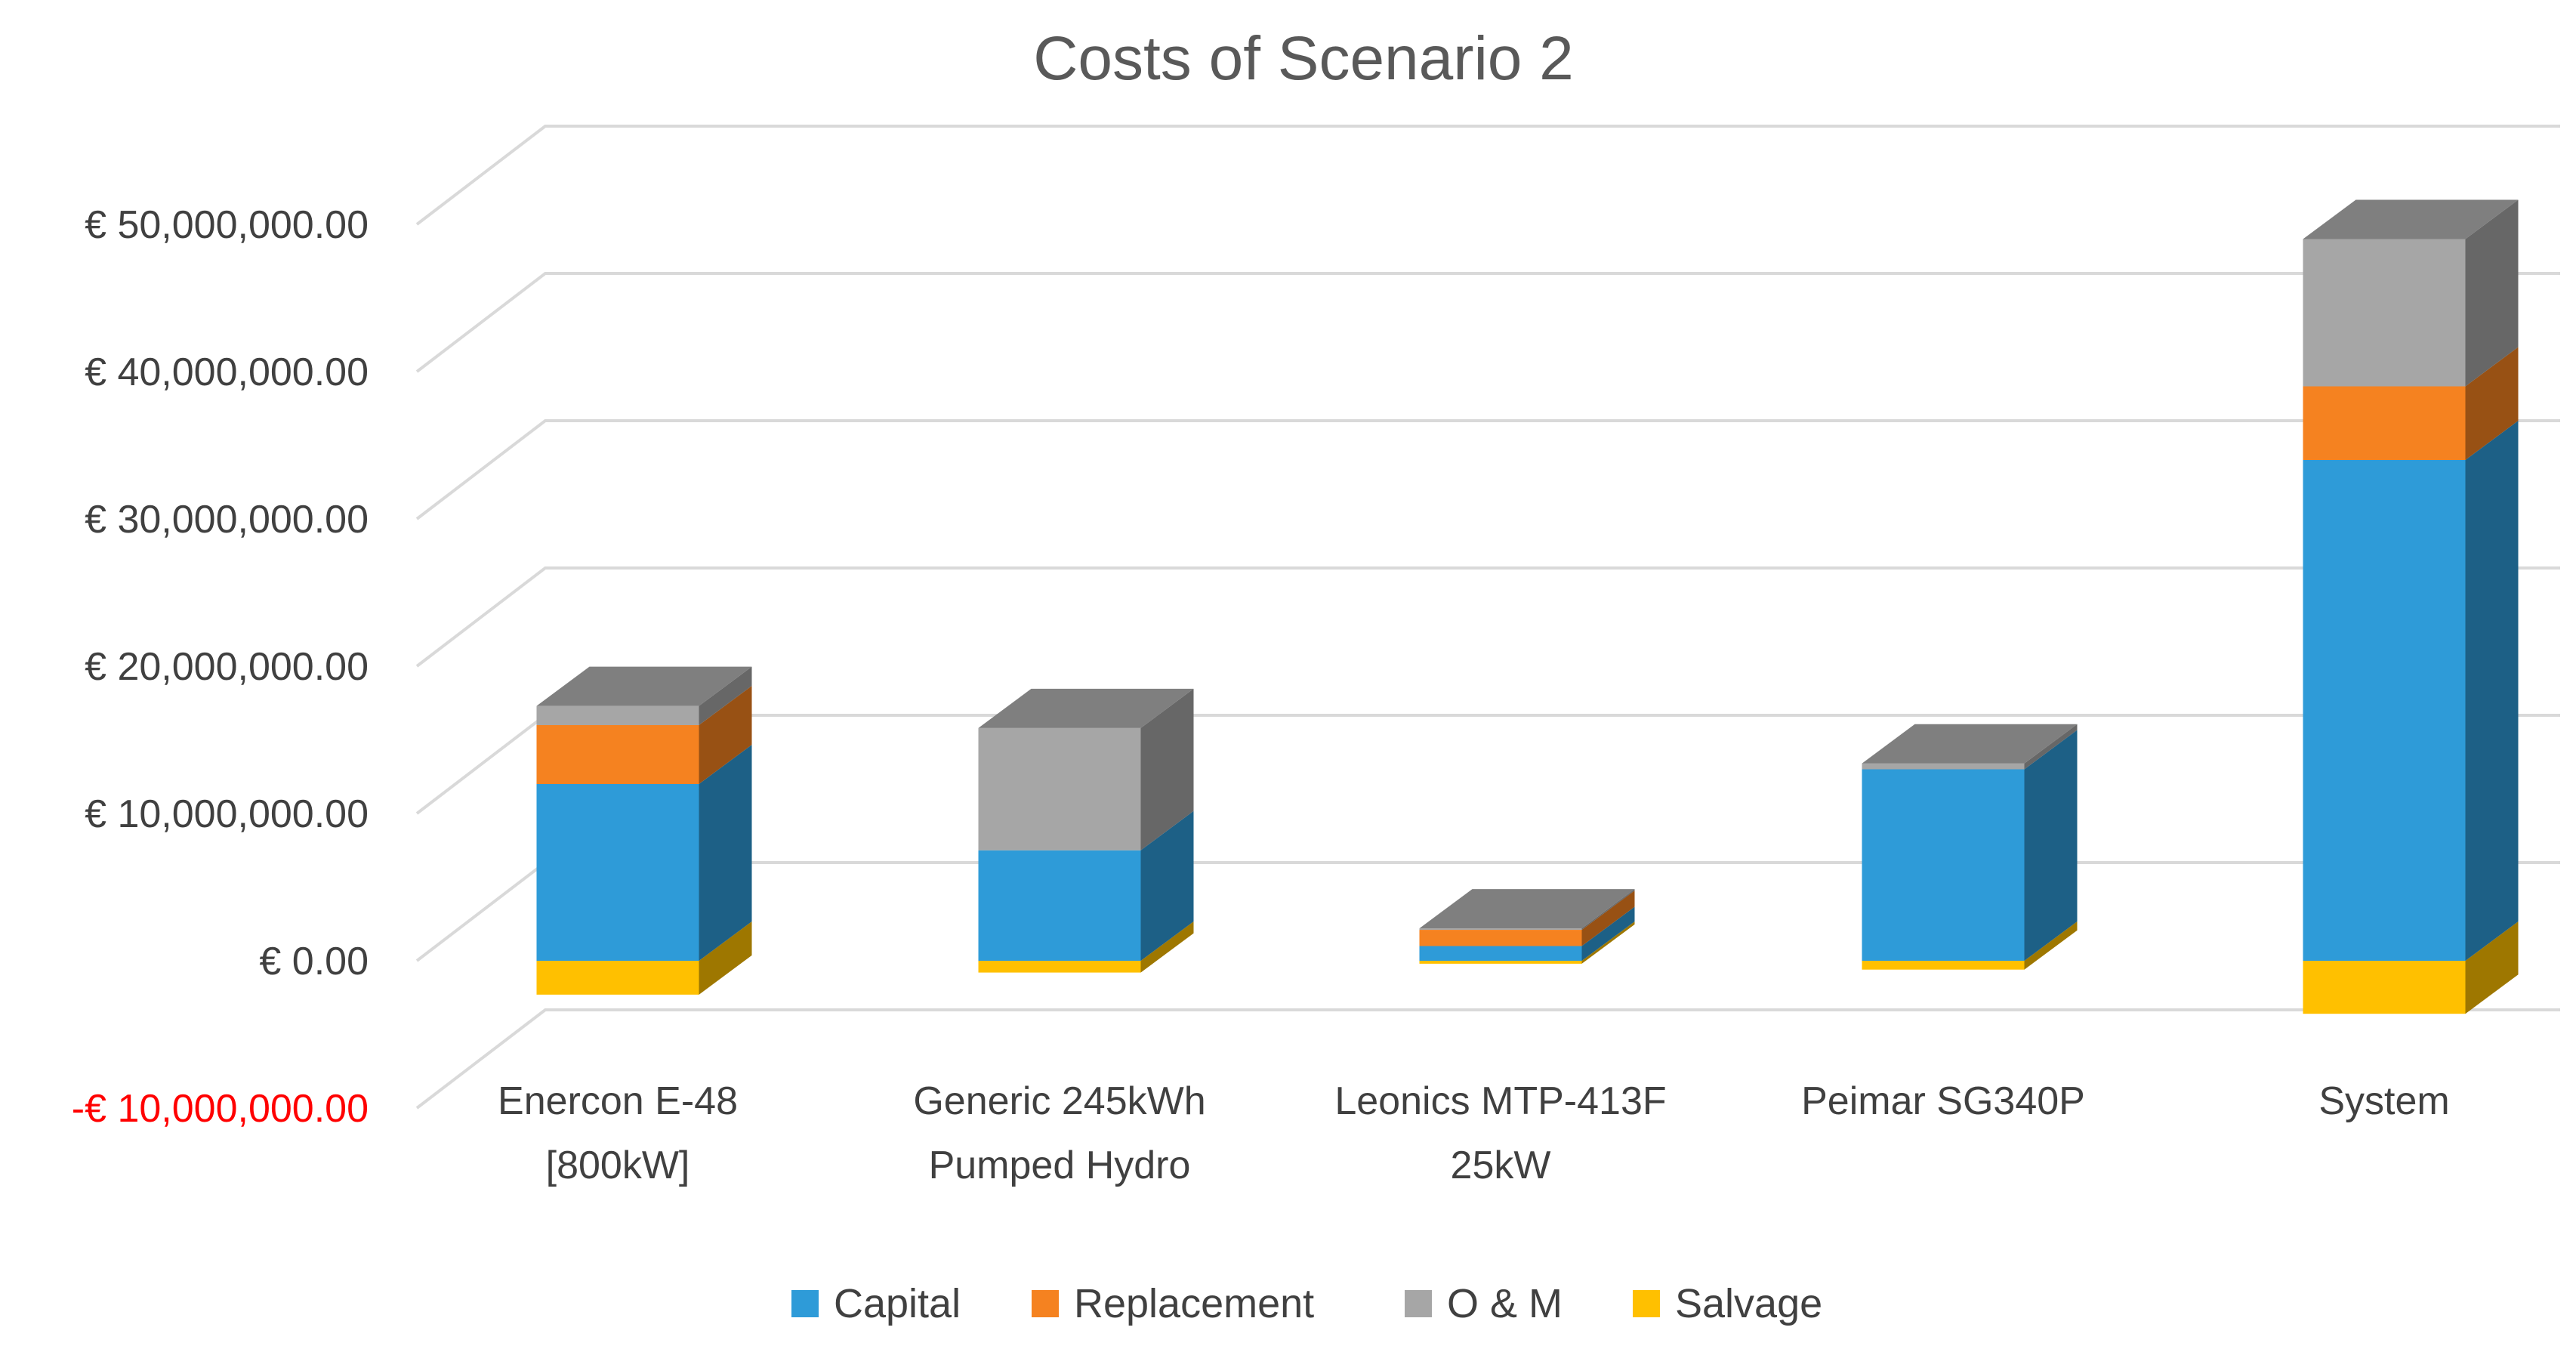  I want to click on y-tick-label: € 20,000,000.00, so click(227, 667).